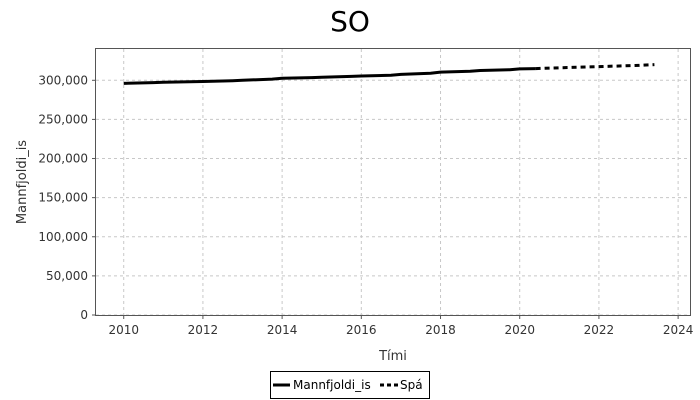 The image size is (700, 400). What do you see at coordinates (63, 237) in the screenshot?
I see `y-tick-label: 100,000` at bounding box center [63, 237].